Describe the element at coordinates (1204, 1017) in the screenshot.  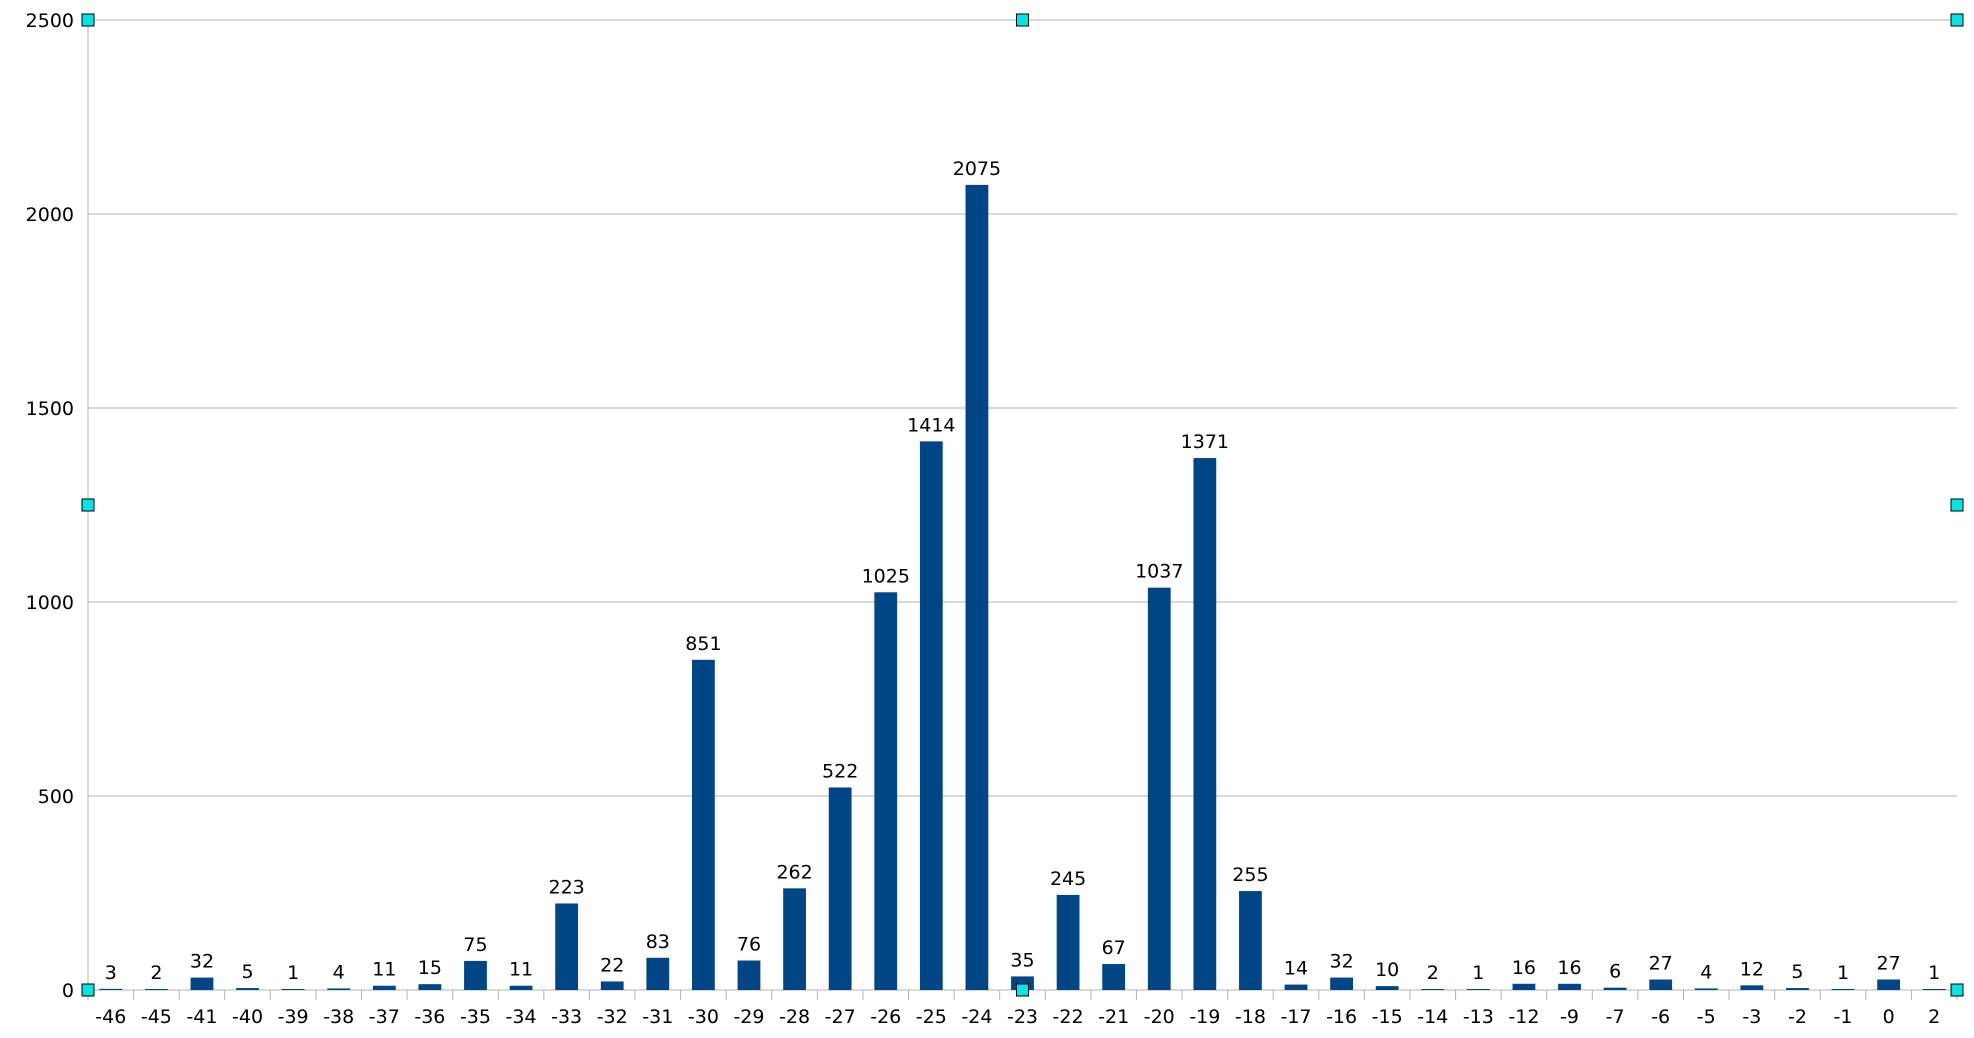
I see `x-tick-label: -19` at that location.